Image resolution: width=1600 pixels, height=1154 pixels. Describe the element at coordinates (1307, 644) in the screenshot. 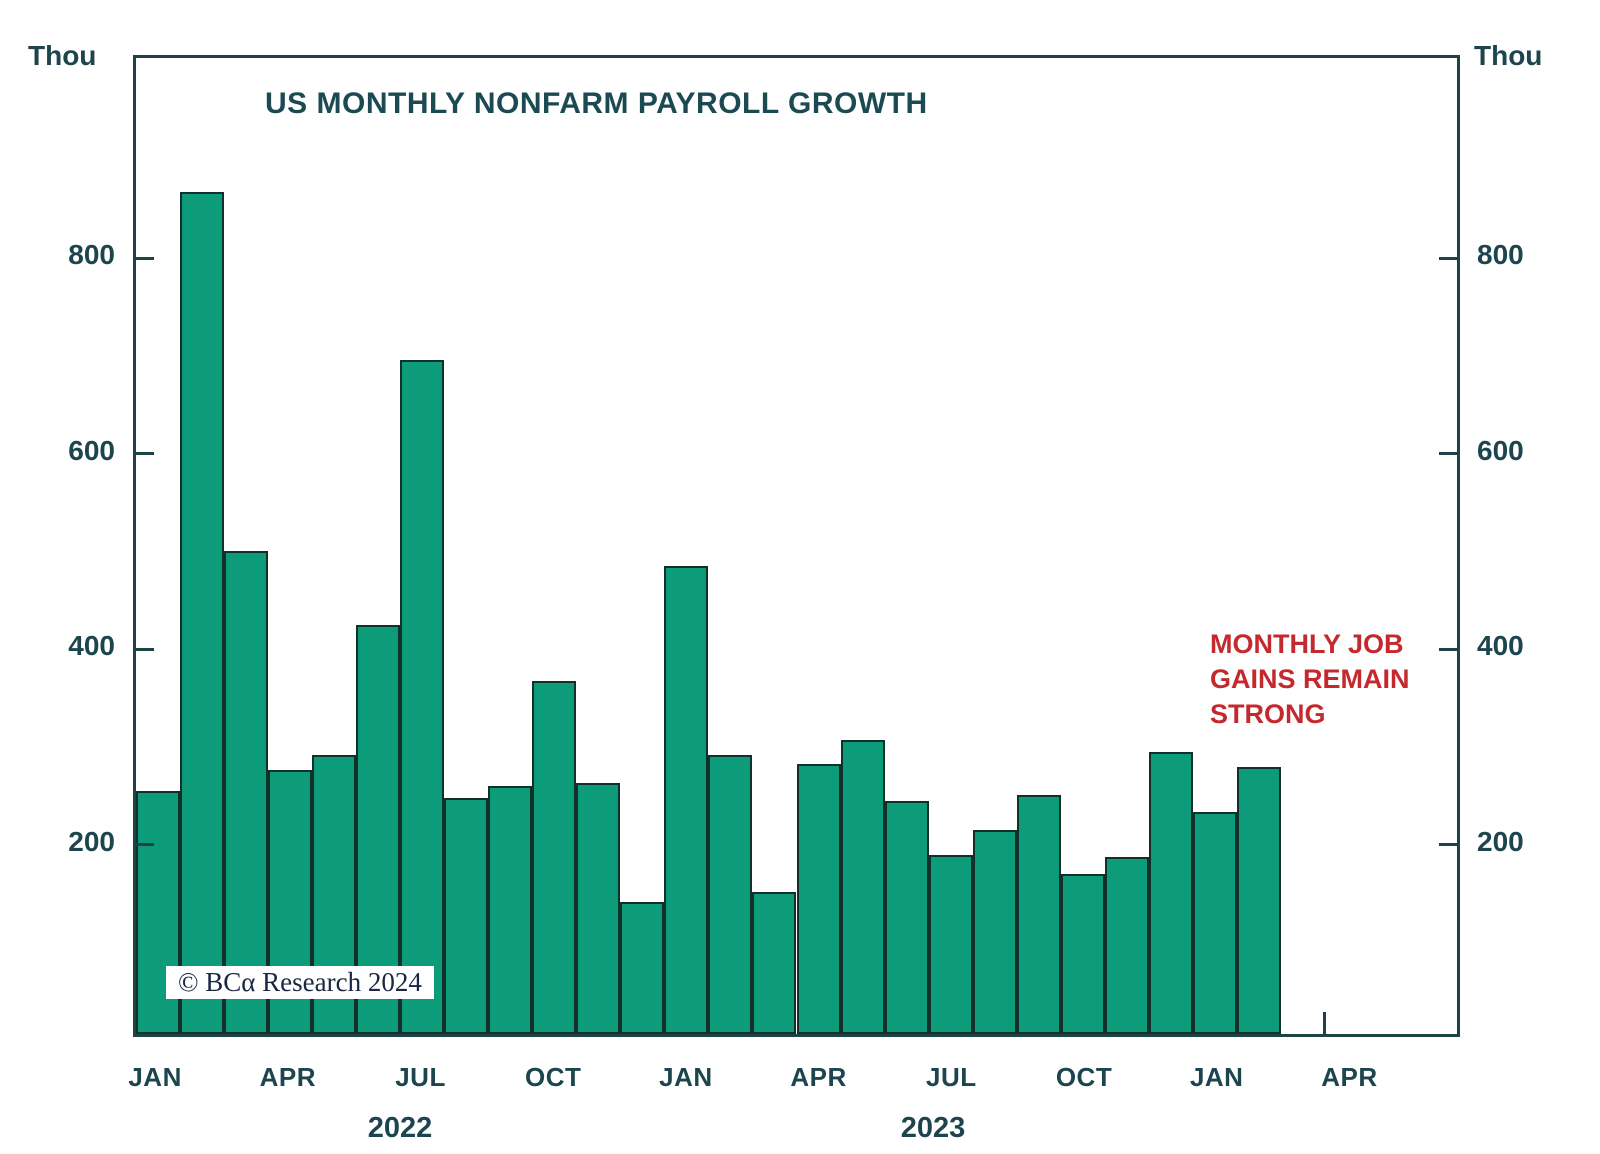

I see `annotation-line: MONTHLY JOB` at that location.